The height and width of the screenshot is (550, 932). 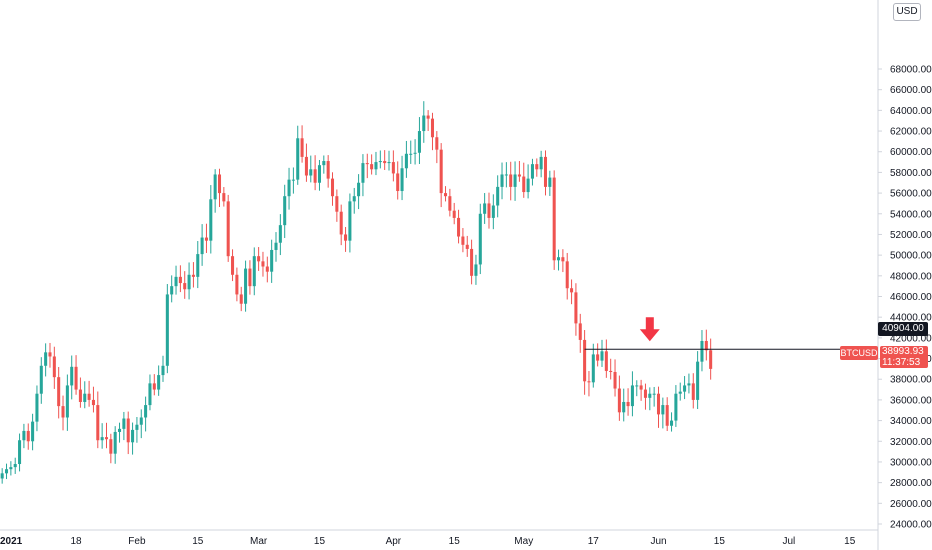 What do you see at coordinates (907, 12) in the screenshot?
I see `currency-unit-label: USD` at bounding box center [907, 12].